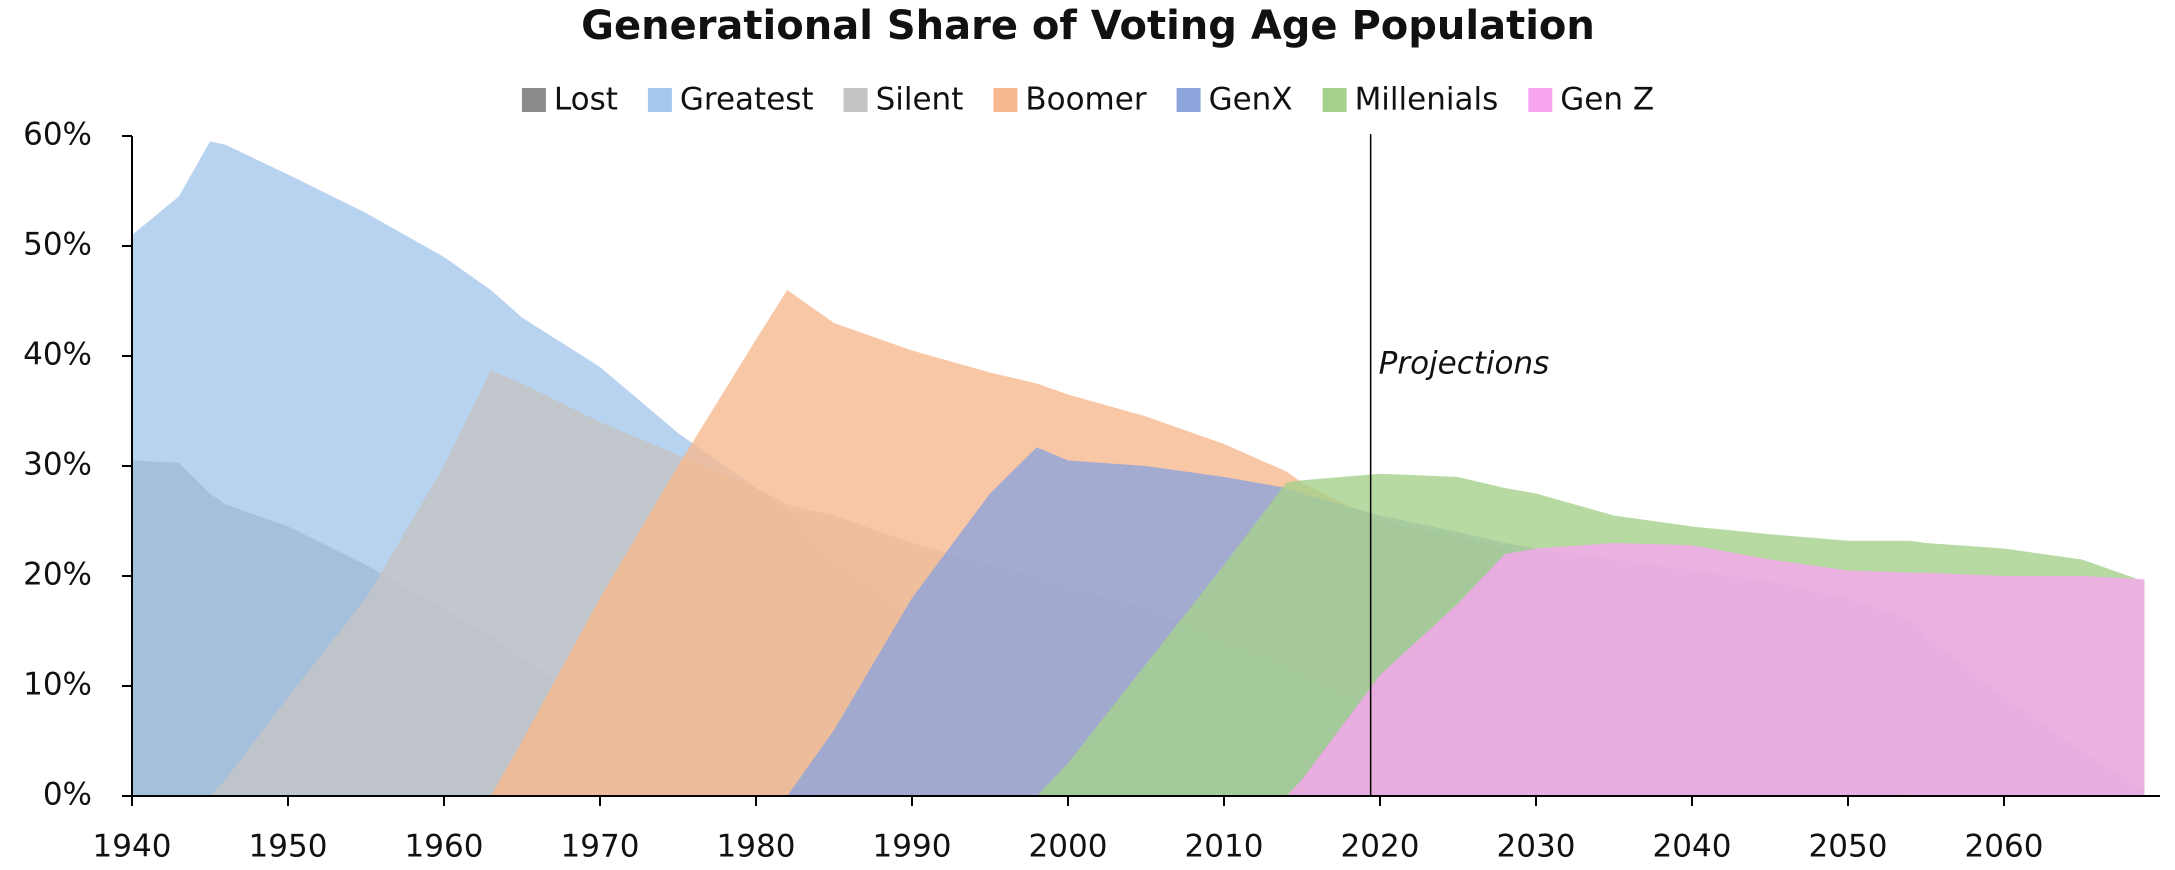  Describe the element at coordinates (1464, 364) in the screenshot. I see `annotation-label: Projections` at that location.